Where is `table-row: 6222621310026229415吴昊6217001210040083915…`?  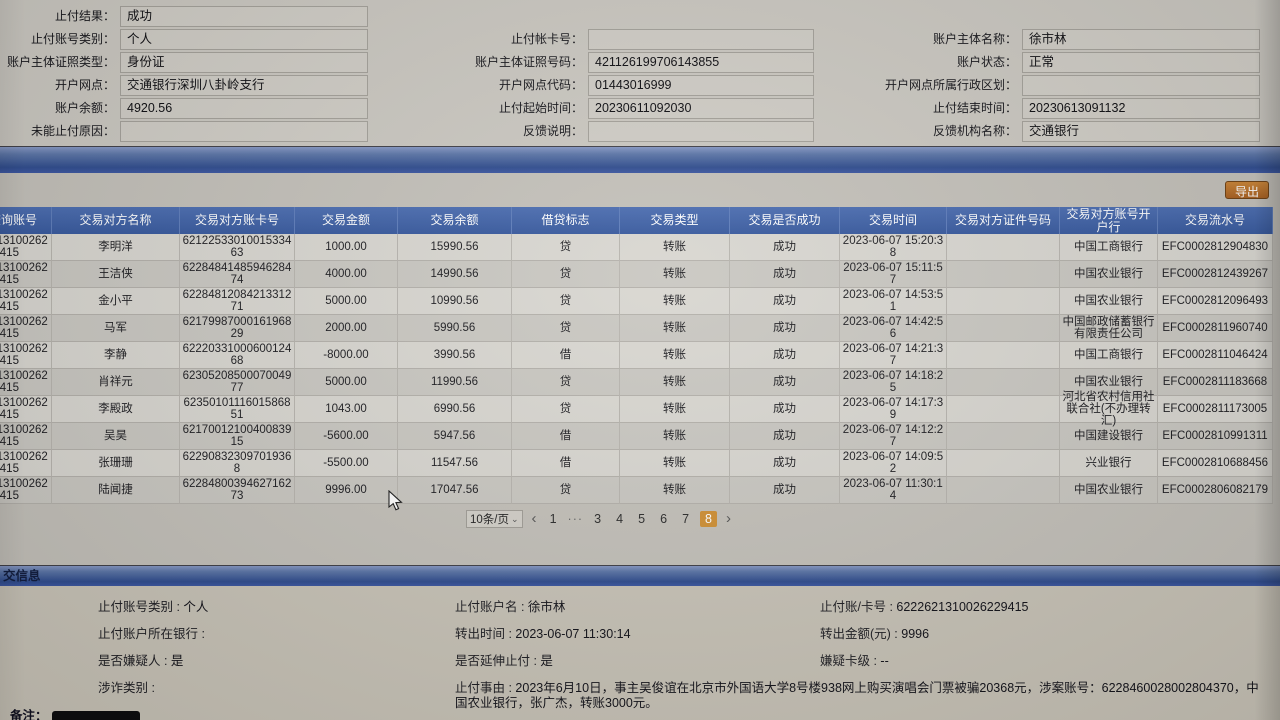
table-row: 6222621310026229415吴昊6217001210040083915… is located at coordinates (636, 436).